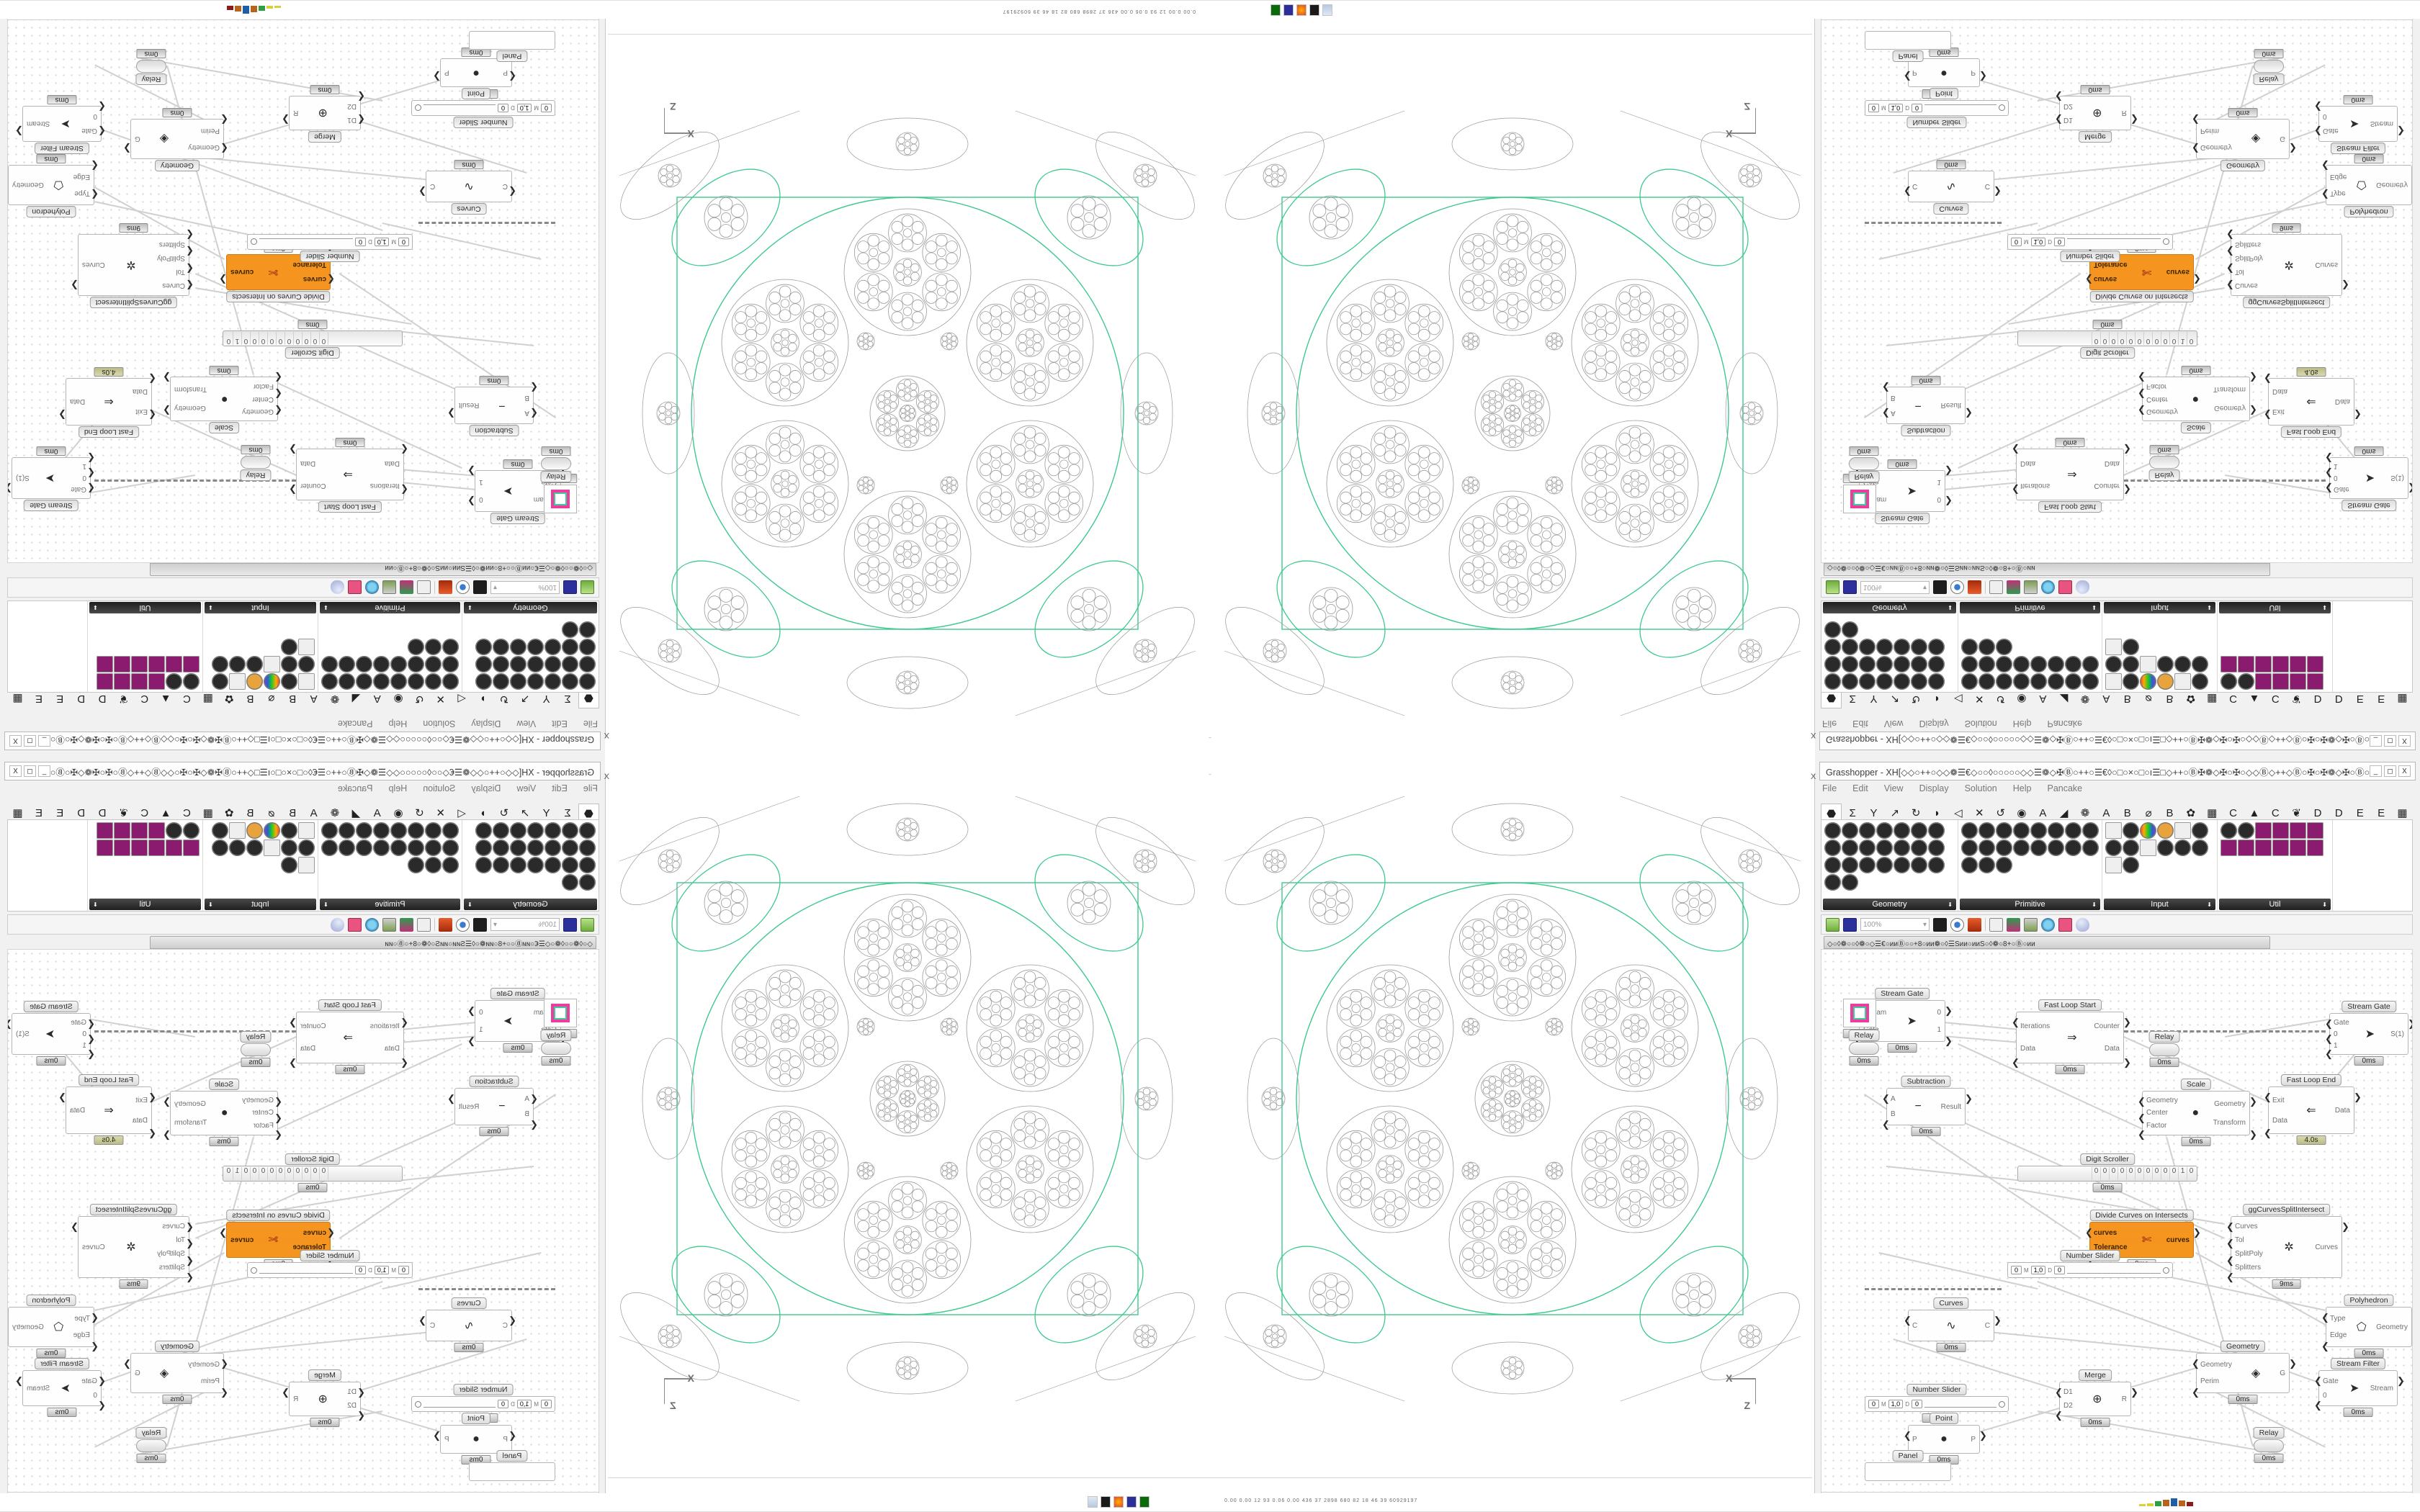 Image resolution: width=2420 pixels, height=1512 pixels. I want to click on input-param: Splitters, so click(2248, 1268).